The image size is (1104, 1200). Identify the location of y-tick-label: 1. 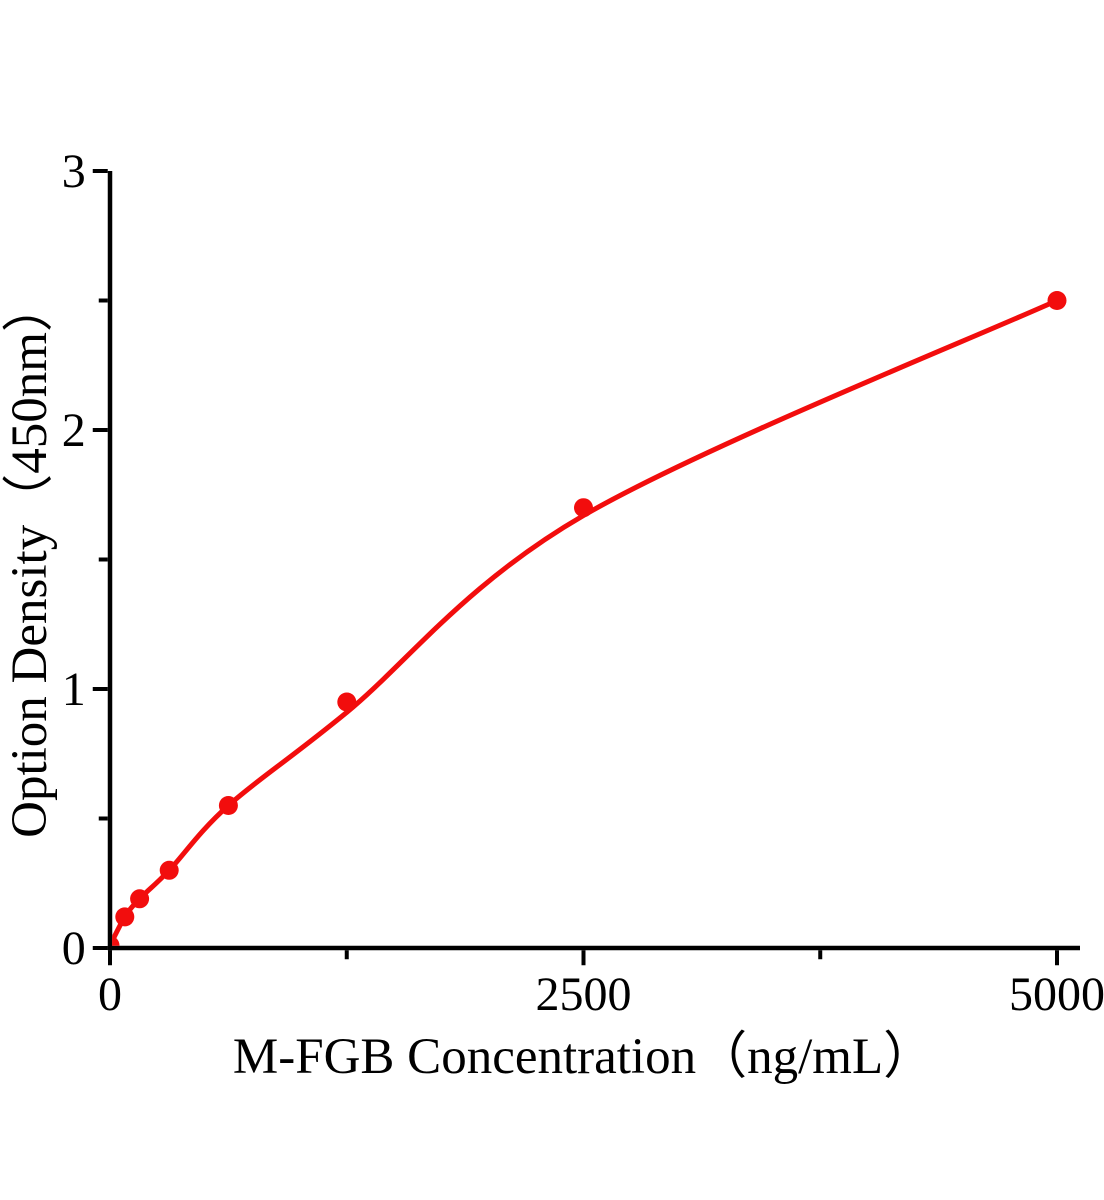
(74, 689).